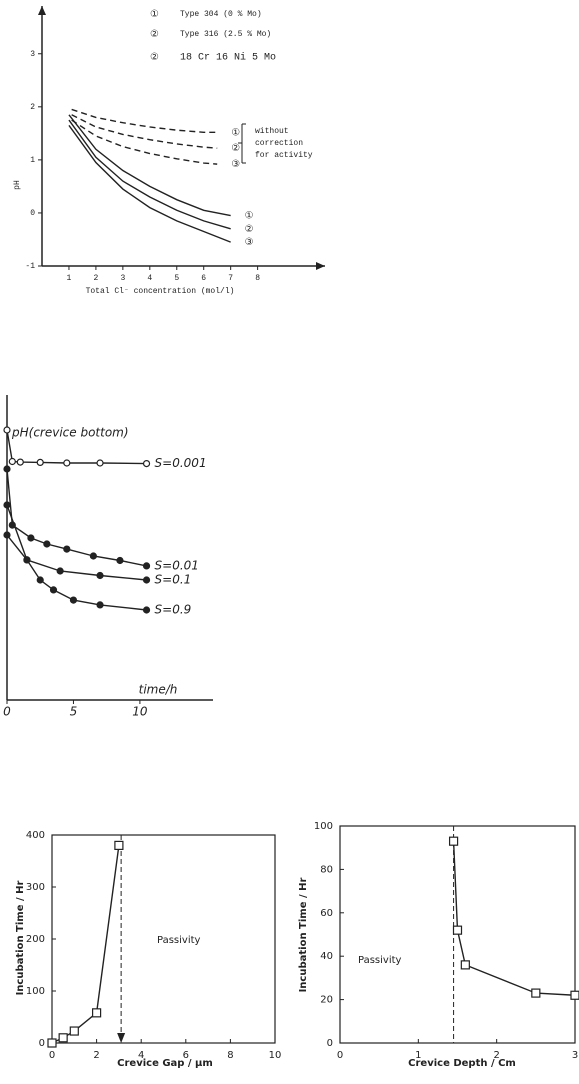 This screenshot has width=579, height=1084. Describe the element at coordinates (230, 278) in the screenshot. I see `x-tick-label: 7` at that location.